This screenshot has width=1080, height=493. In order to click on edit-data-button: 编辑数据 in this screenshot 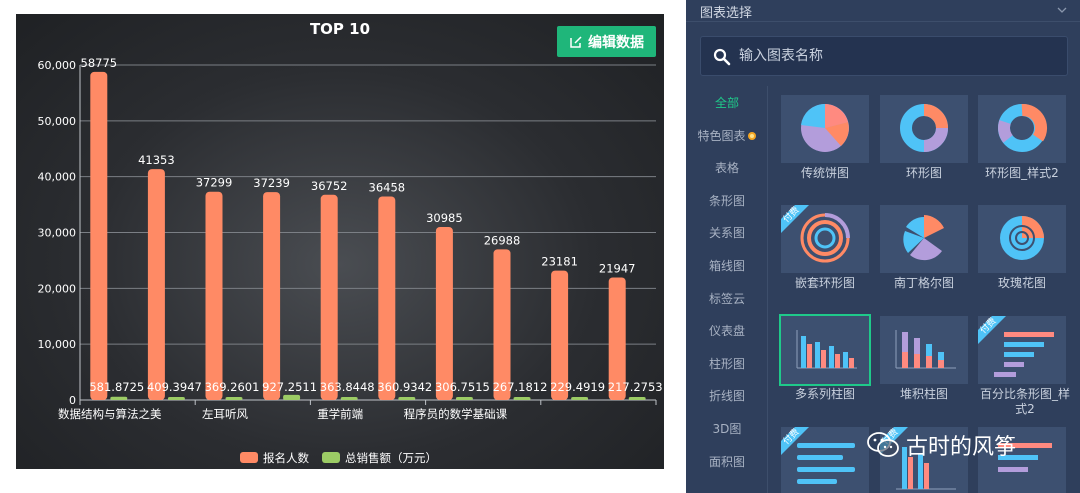, I will do `click(606, 41)`.